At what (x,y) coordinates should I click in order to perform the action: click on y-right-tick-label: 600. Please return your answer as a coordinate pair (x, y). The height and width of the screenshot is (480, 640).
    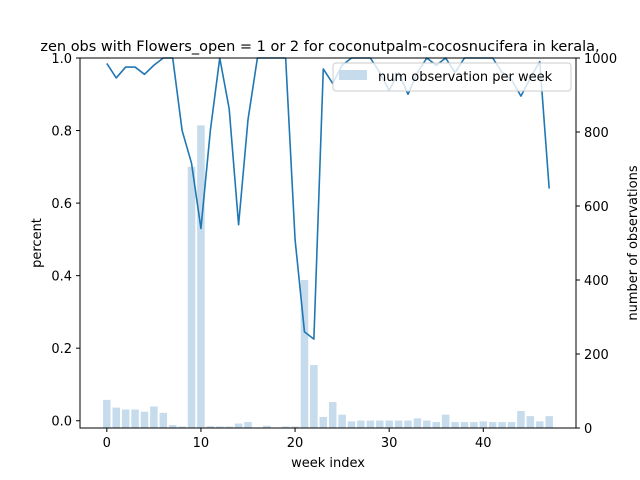
    Looking at the image, I should click on (596, 207).